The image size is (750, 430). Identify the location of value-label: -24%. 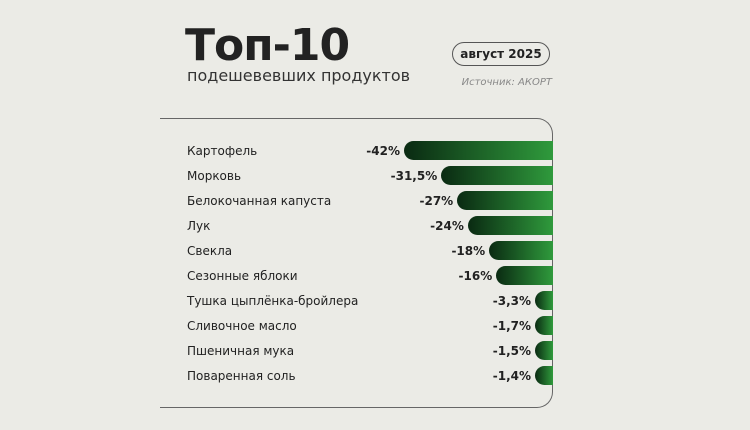
(447, 225).